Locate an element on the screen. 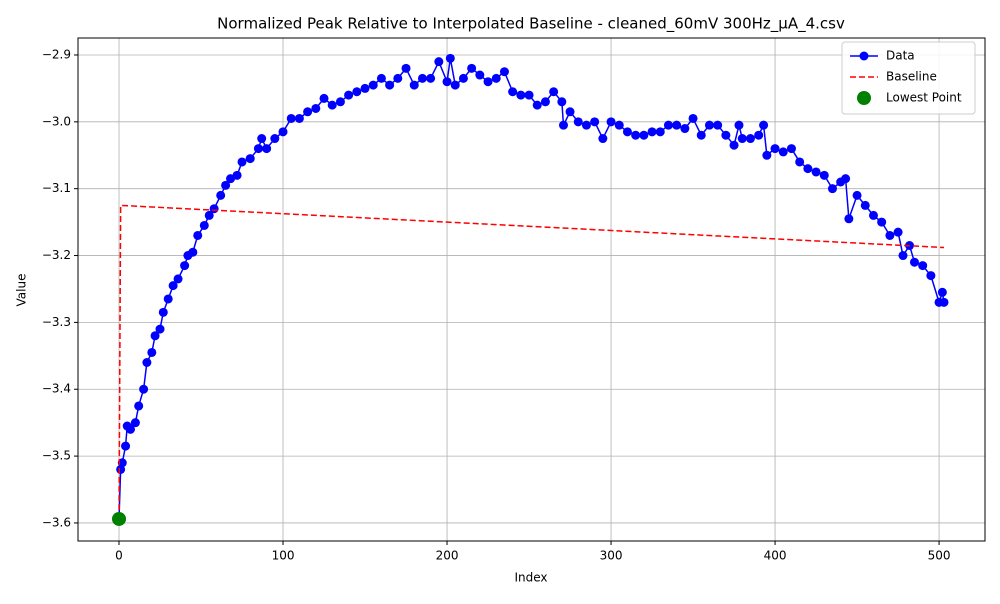 The height and width of the screenshot is (604, 1000). y-tick-label: −3.6 is located at coordinates (56, 522).